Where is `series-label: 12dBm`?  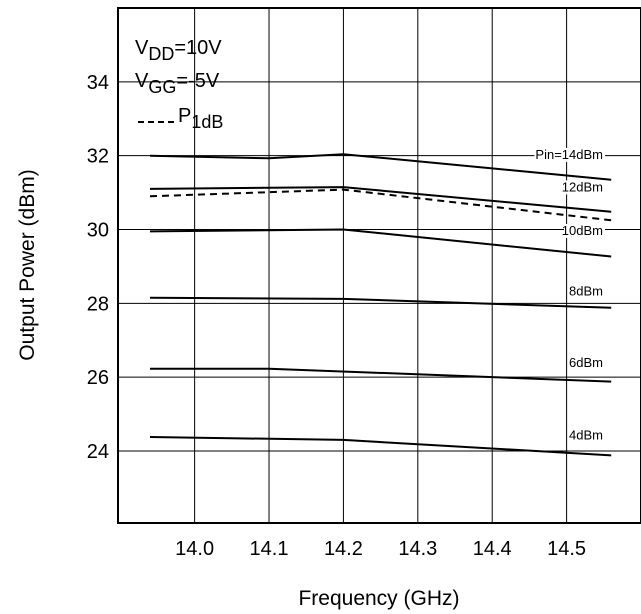 series-label: 12dBm is located at coordinates (582, 186).